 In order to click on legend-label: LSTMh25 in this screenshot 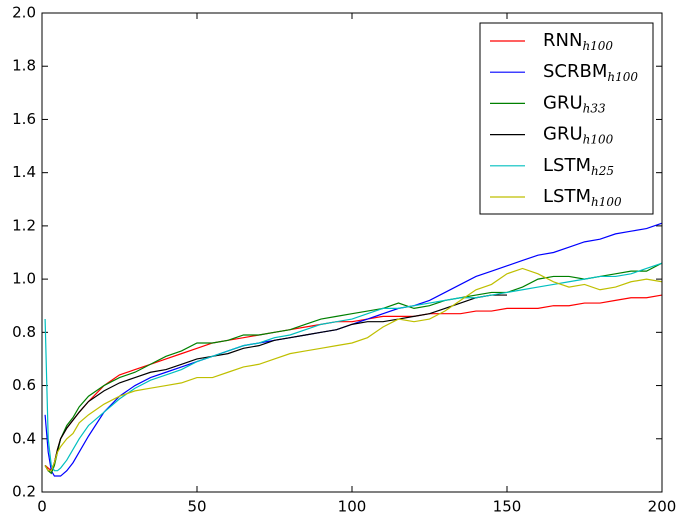, I will do `click(578, 166)`.